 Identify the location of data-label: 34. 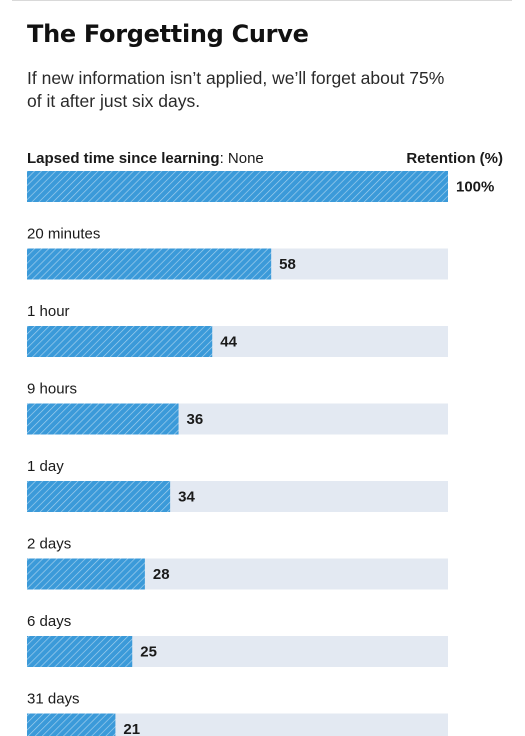
(186, 497).